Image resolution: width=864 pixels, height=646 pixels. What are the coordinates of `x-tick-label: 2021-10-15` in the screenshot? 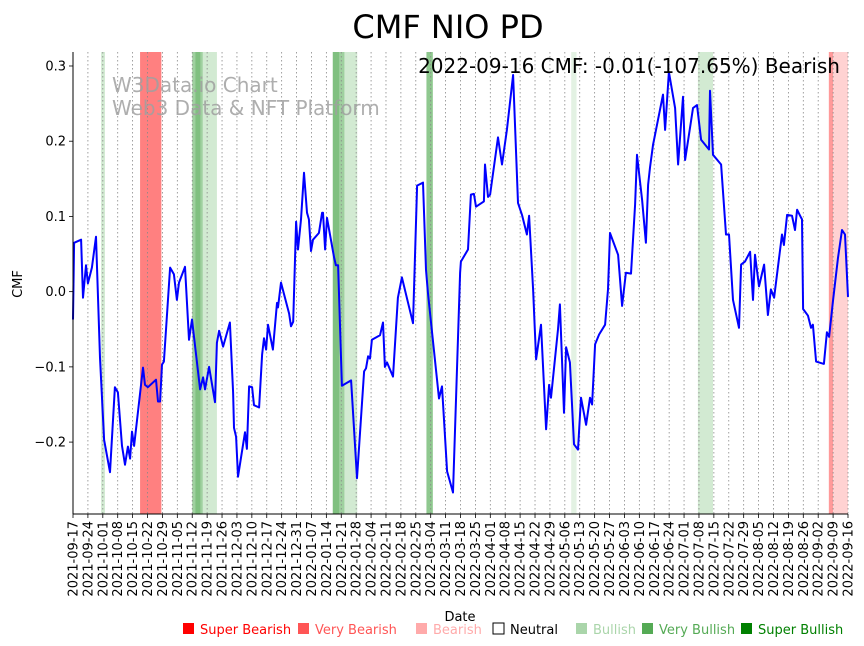 It's located at (133, 559).